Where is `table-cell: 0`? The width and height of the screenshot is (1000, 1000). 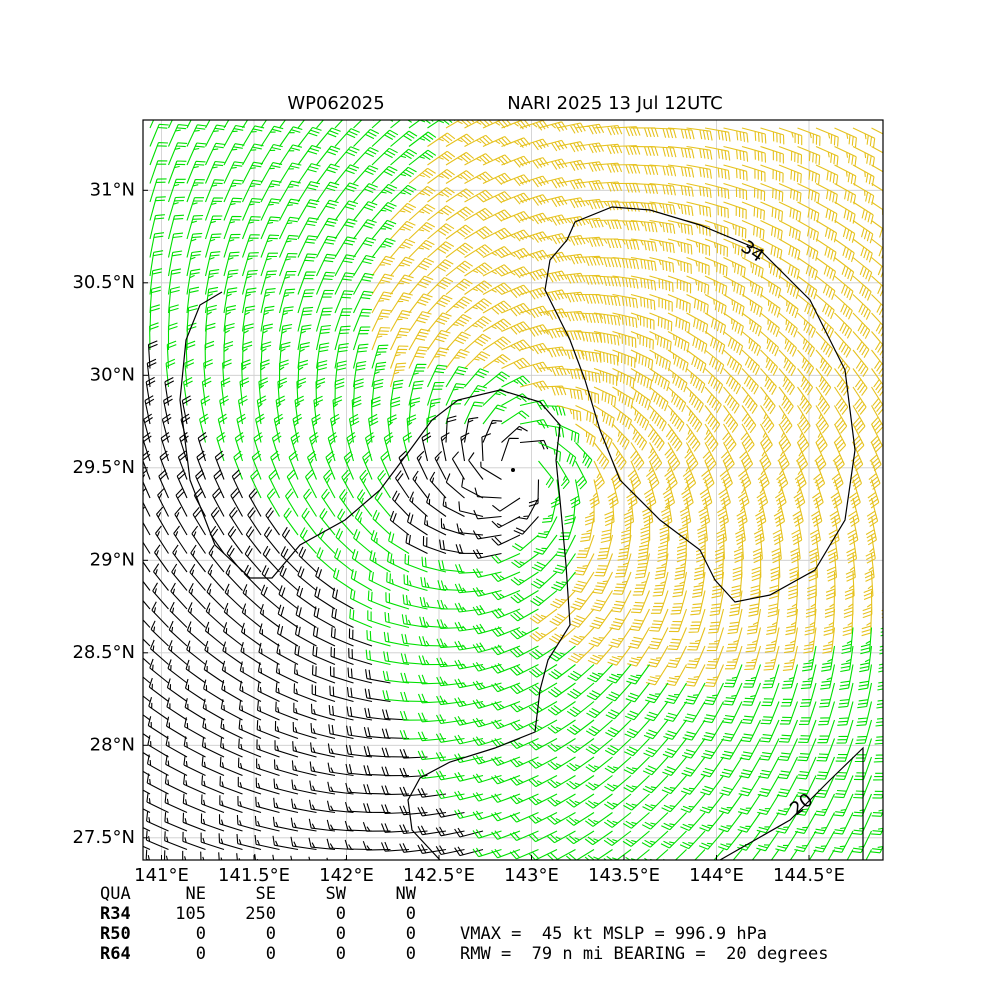
table-cell: 0 is located at coordinates (341, 914).